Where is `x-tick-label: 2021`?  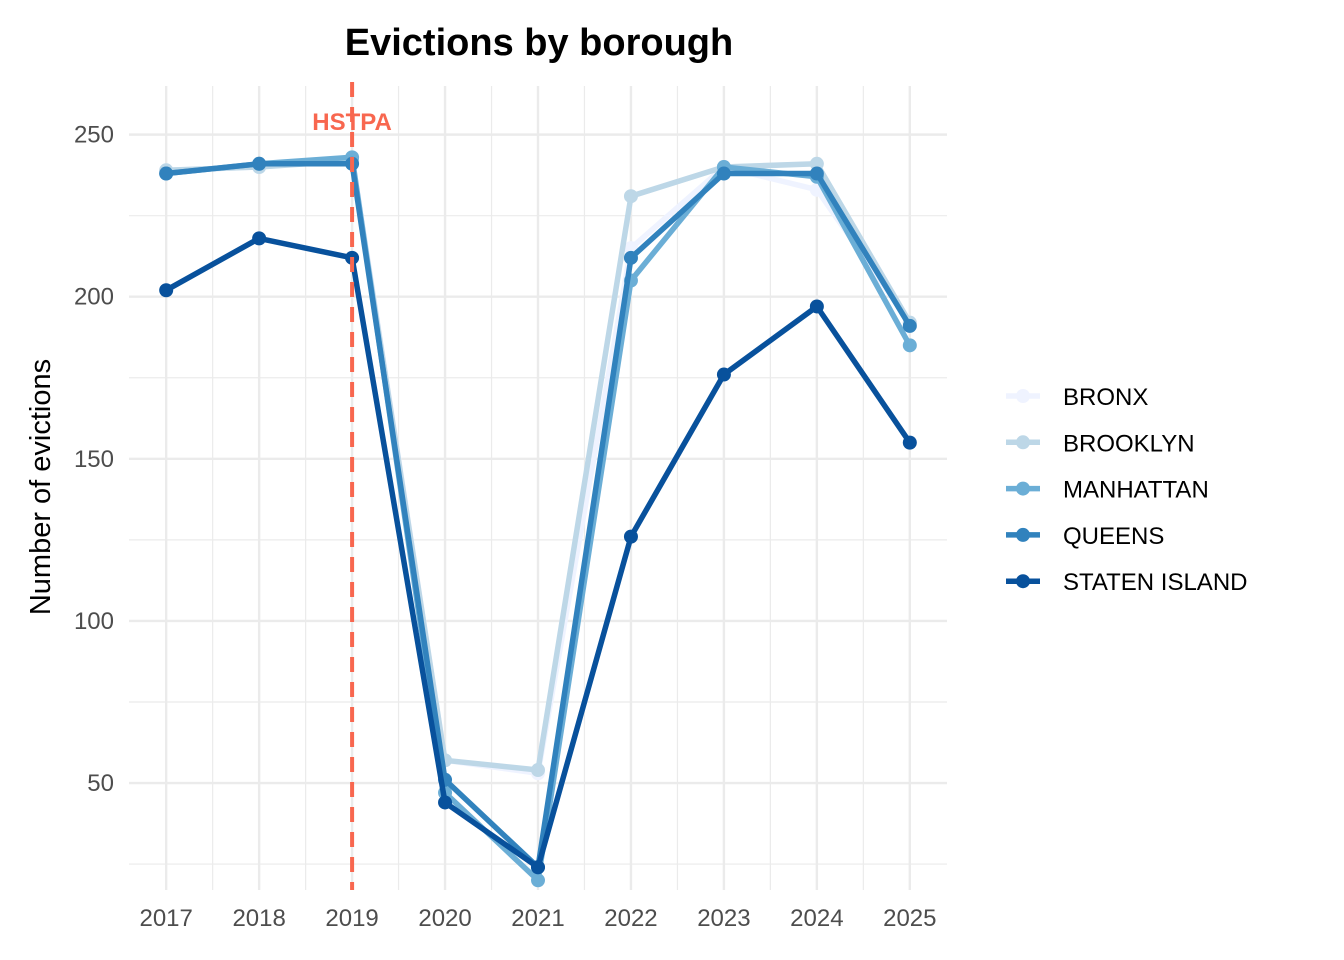
x-tick-label: 2021 is located at coordinates (537, 918).